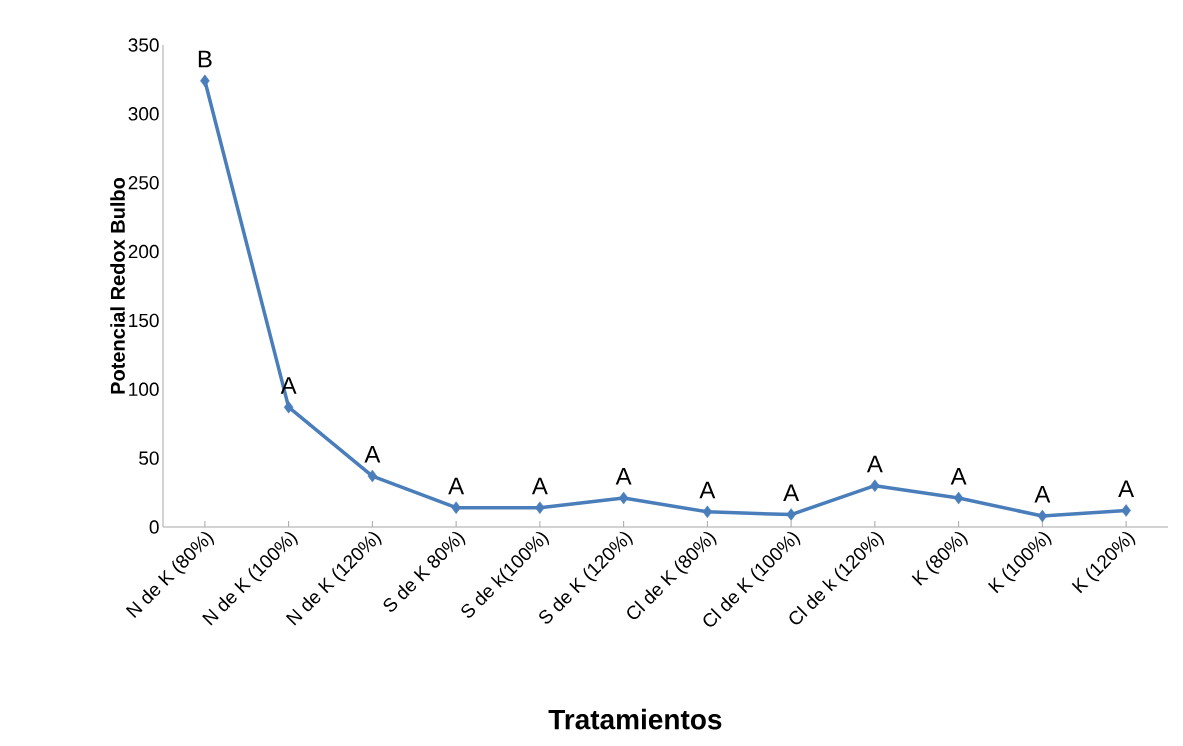  What do you see at coordinates (635, 719) in the screenshot?
I see `x-axis-title: Tratamientos` at bounding box center [635, 719].